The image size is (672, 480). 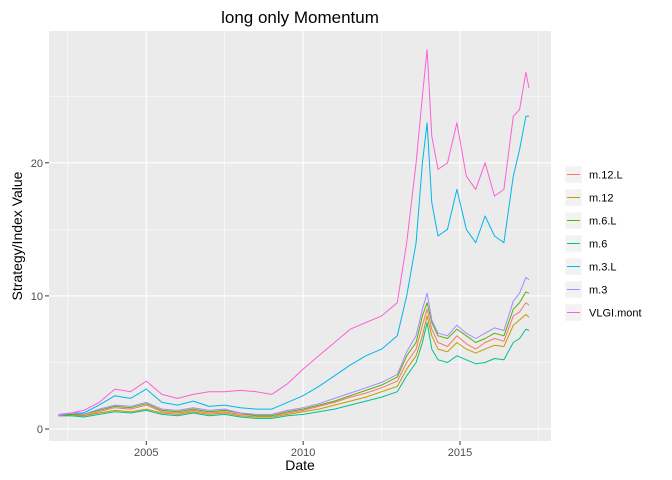 What do you see at coordinates (603, 268) in the screenshot?
I see `legend-label: m.3.L` at bounding box center [603, 268].